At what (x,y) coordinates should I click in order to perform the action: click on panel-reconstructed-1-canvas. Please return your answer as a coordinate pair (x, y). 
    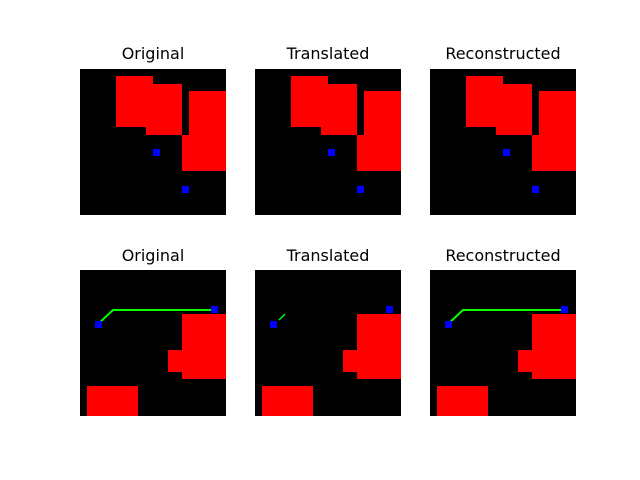
    Looking at the image, I should click on (521, 134).